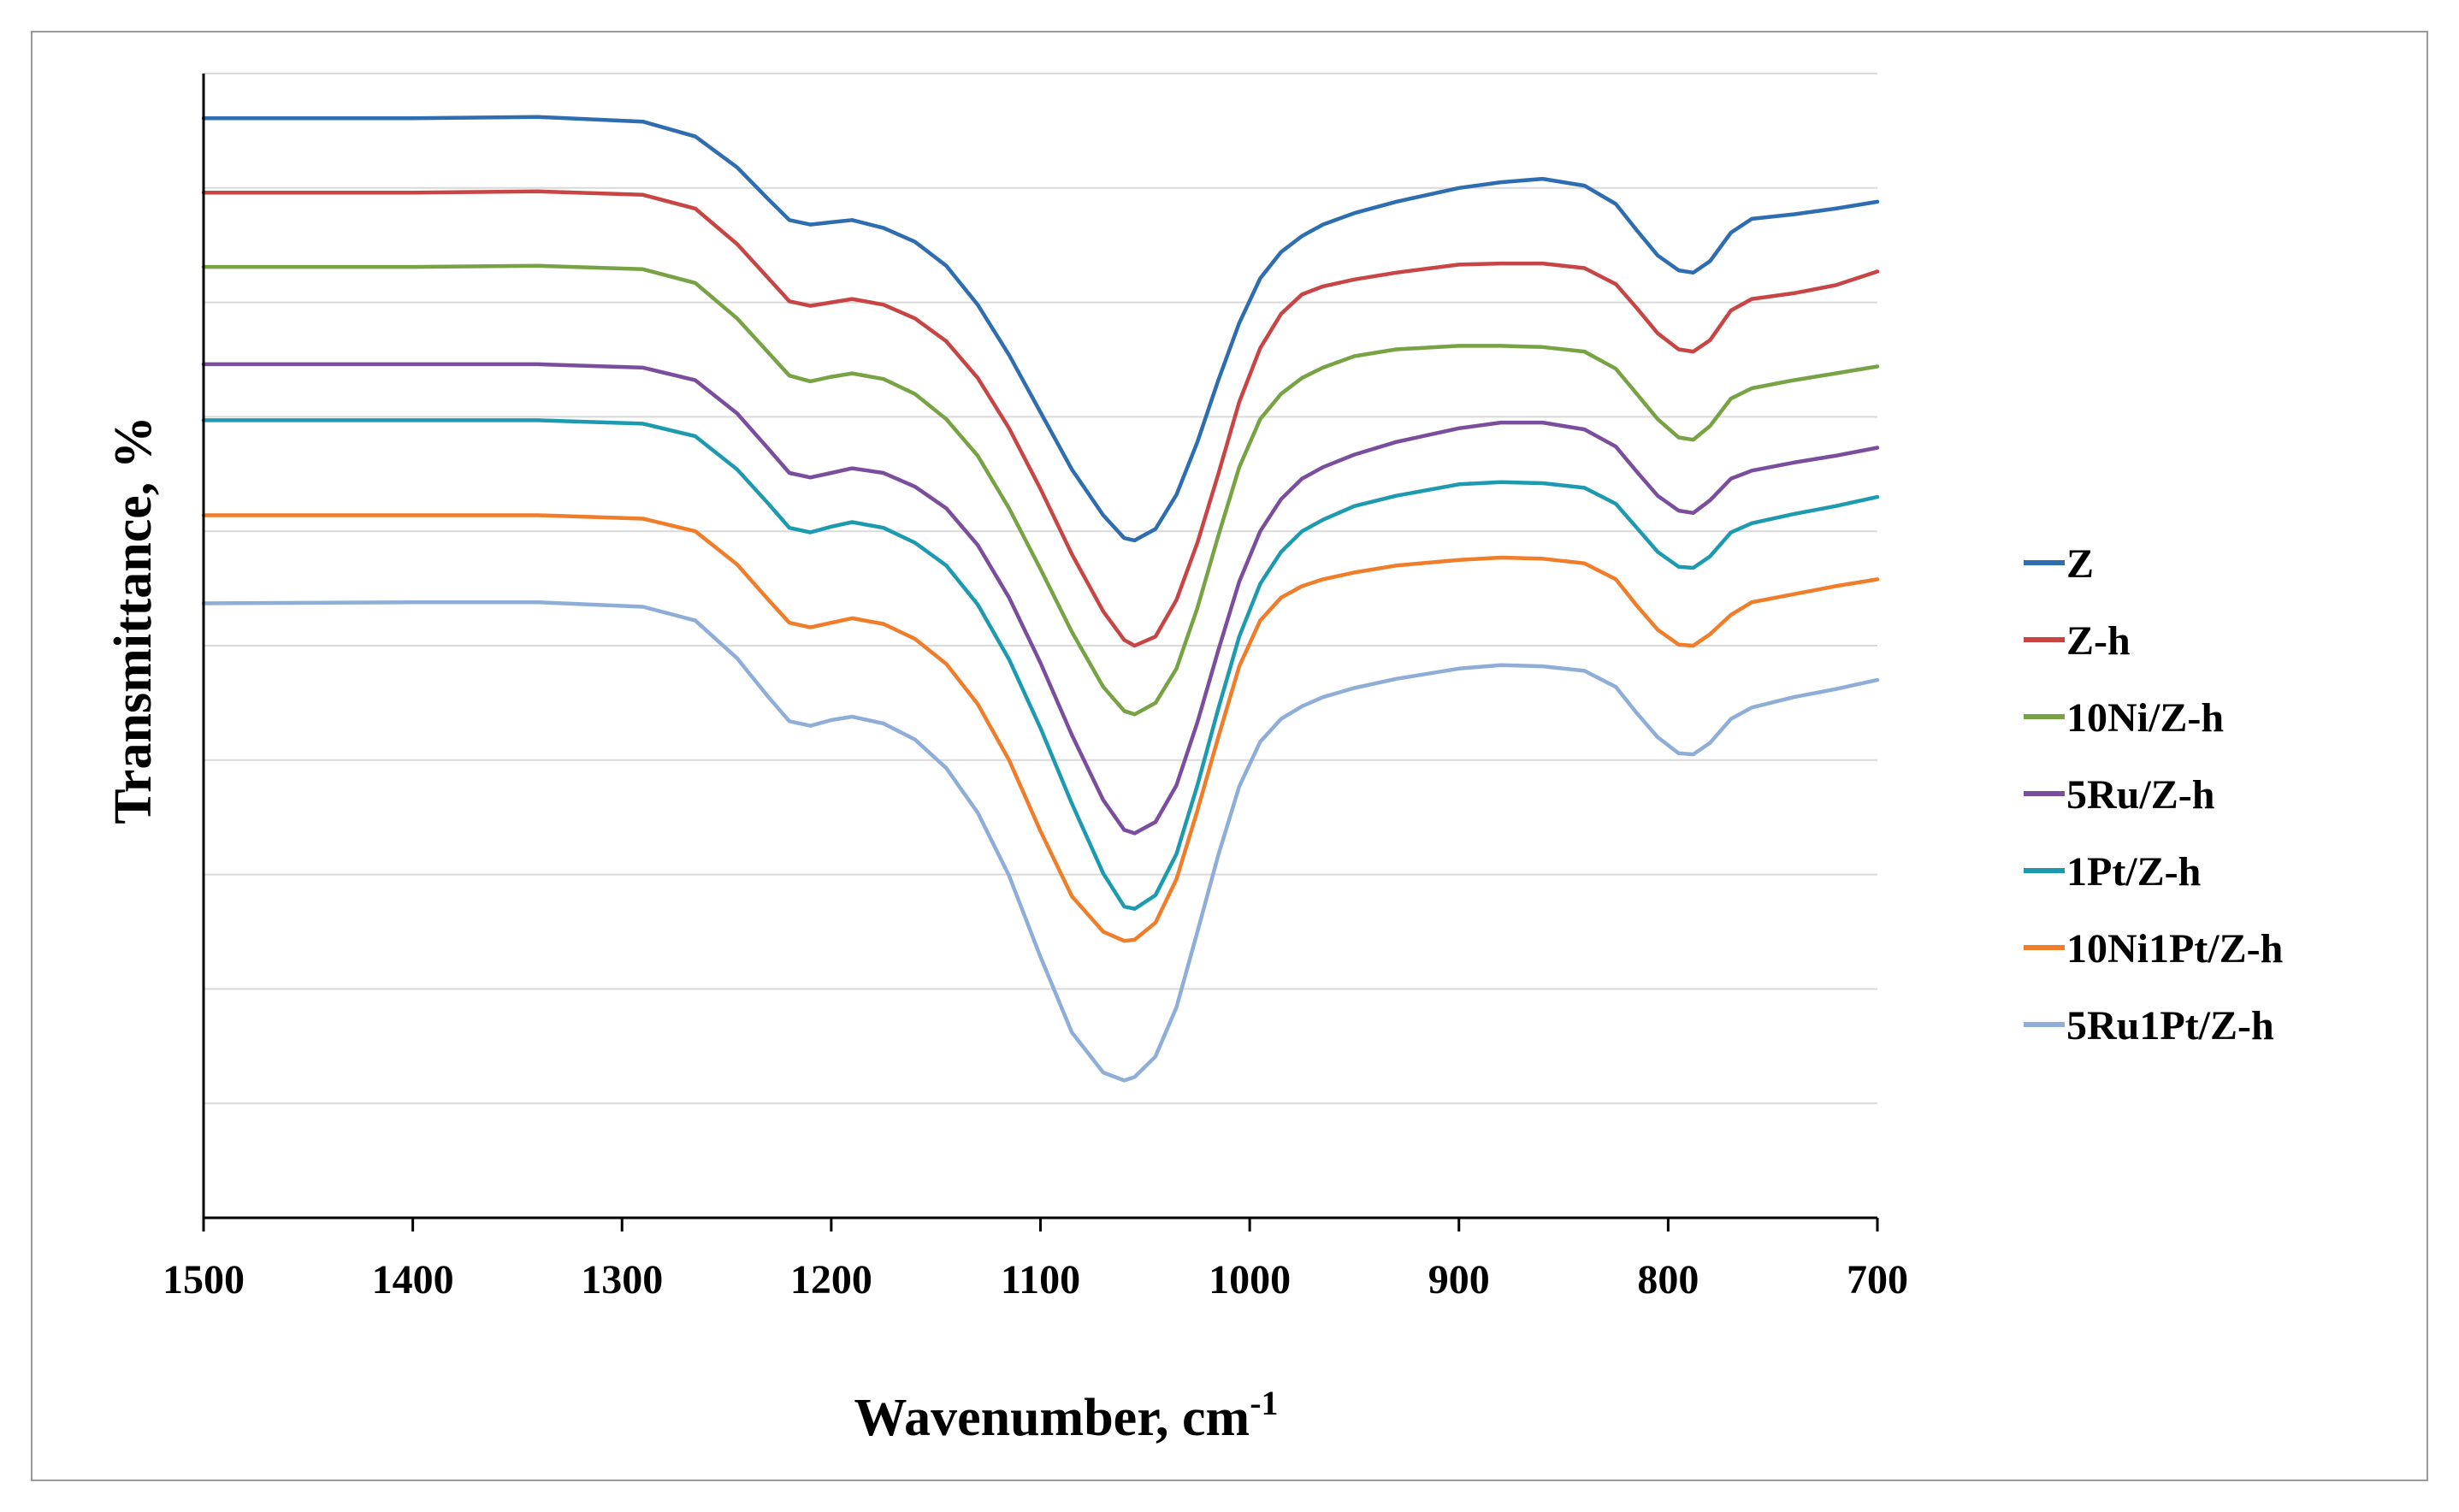 Image resolution: width=2459 pixels, height=1512 pixels. I want to click on x-tick-label: 1400, so click(413, 1279).